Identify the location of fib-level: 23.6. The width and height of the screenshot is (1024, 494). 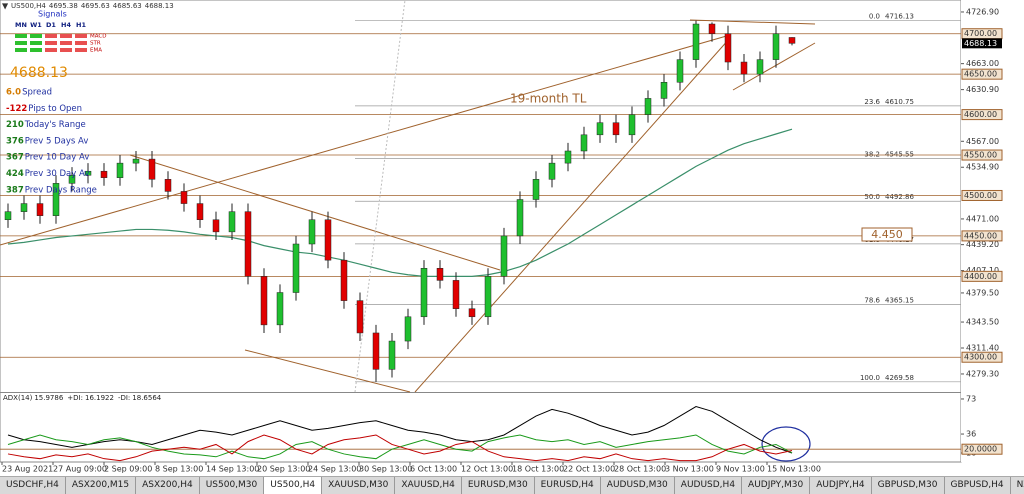
(872, 102).